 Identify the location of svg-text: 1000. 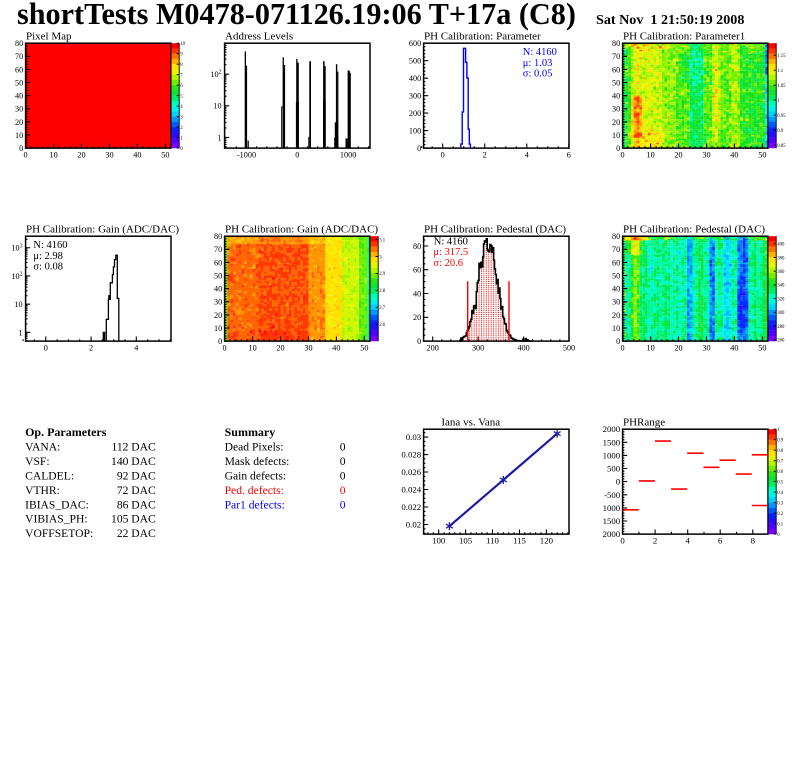
(612, 455).